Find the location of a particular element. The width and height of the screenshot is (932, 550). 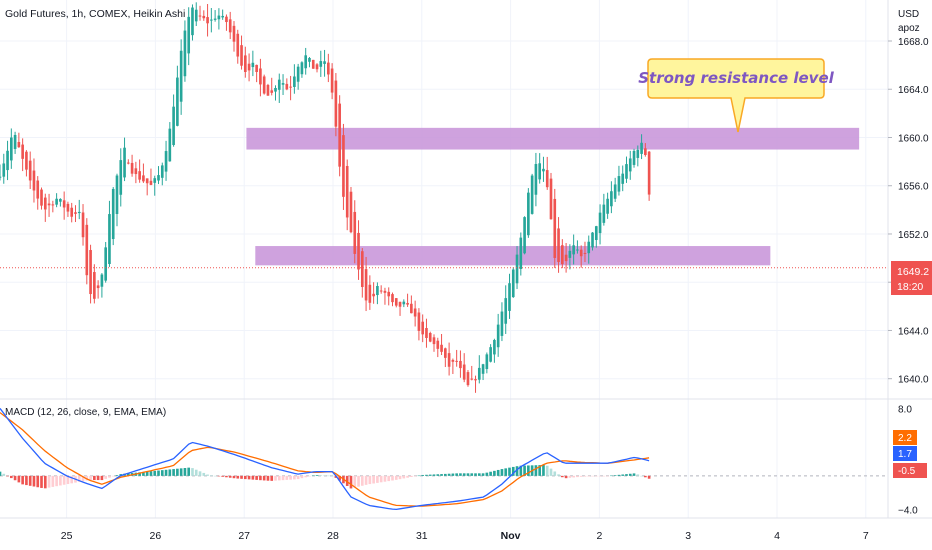

macd-tick-label: −4.0 is located at coordinates (908, 511).